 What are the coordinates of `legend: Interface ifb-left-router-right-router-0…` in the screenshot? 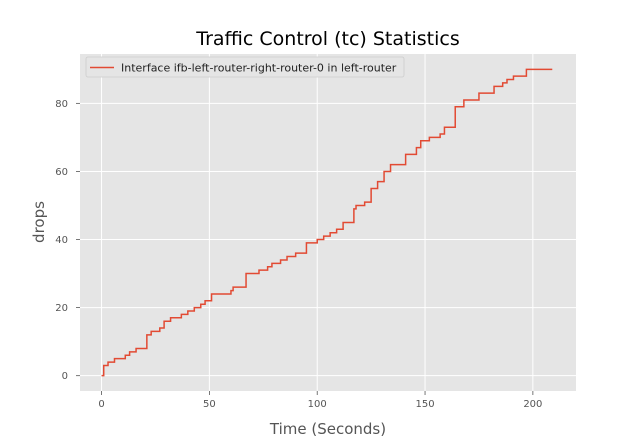 It's located at (245, 67).